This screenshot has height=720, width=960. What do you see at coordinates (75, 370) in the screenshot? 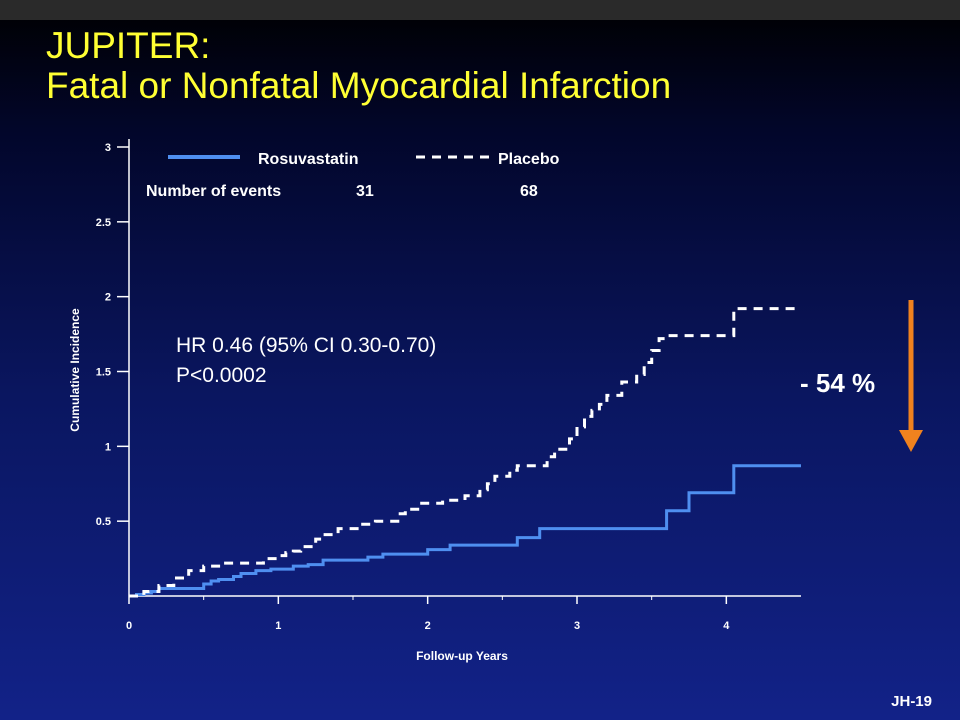
I see `y-axis-title: Cumulative Incidence` at bounding box center [75, 370].